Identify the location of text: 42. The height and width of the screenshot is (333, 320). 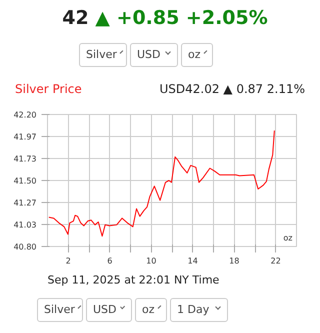
(75, 18).